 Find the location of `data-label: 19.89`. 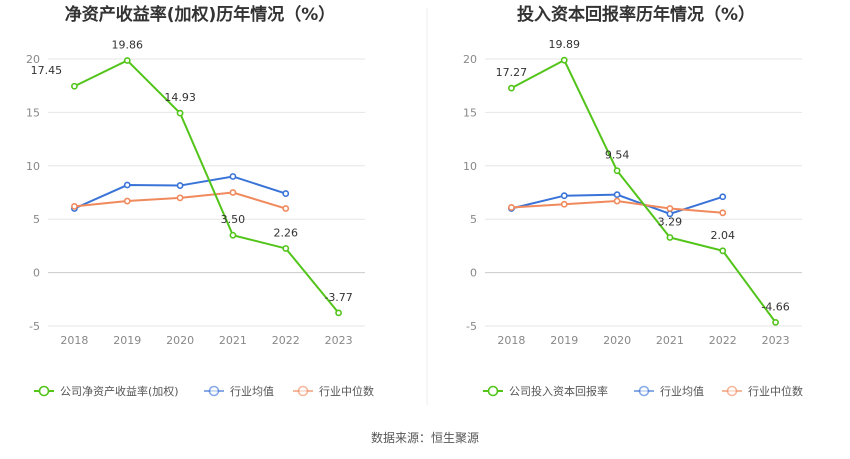

data-label: 19.89 is located at coordinates (565, 44).